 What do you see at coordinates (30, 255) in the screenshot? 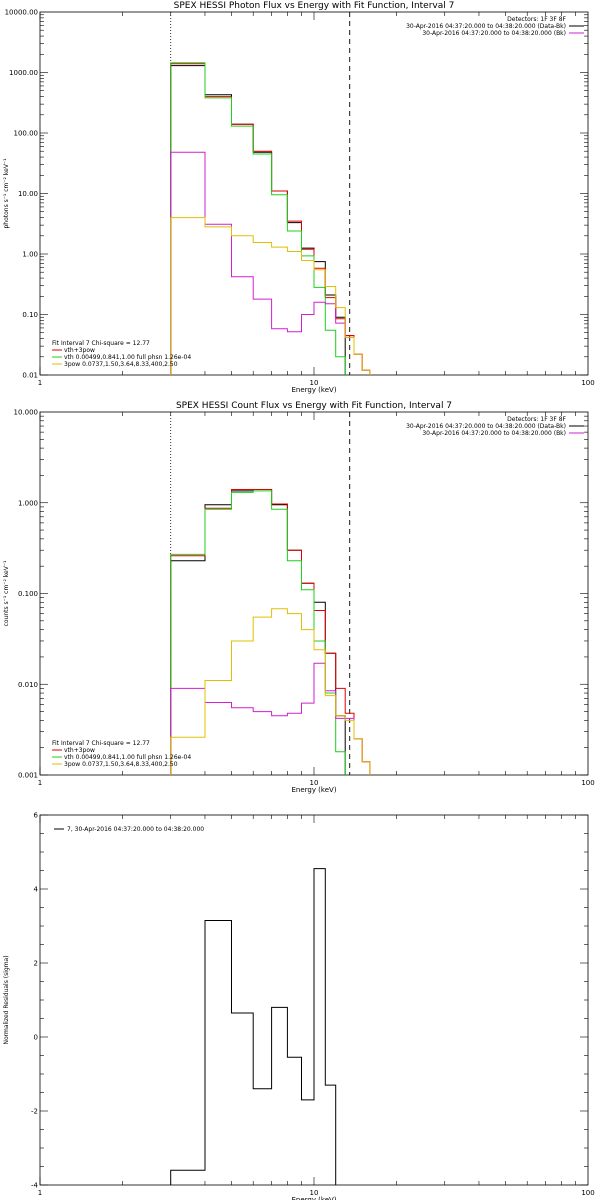
I see `y-tick-label: 1.00` at bounding box center [30, 255].